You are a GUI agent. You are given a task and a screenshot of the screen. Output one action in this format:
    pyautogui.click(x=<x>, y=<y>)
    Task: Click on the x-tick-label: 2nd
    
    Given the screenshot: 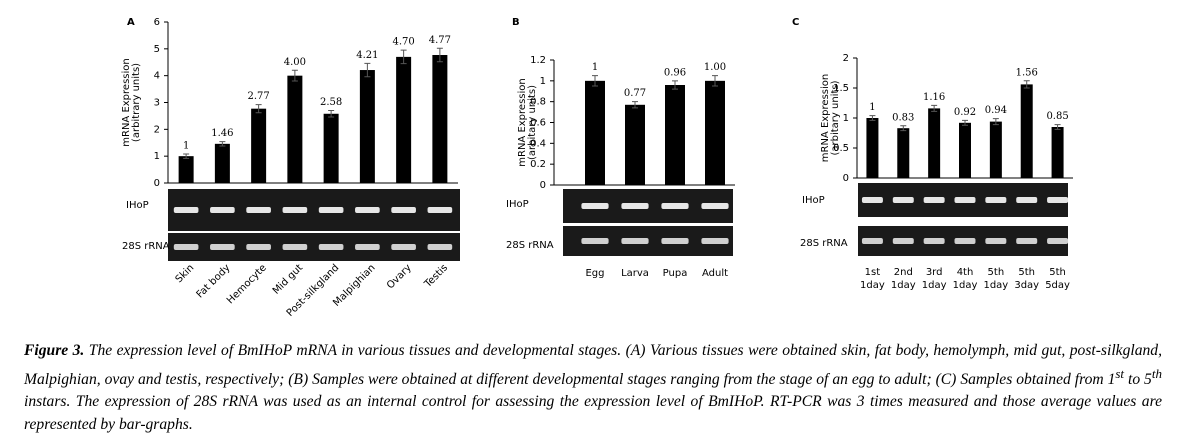 What is the action you would take?
    pyautogui.click(x=903, y=272)
    